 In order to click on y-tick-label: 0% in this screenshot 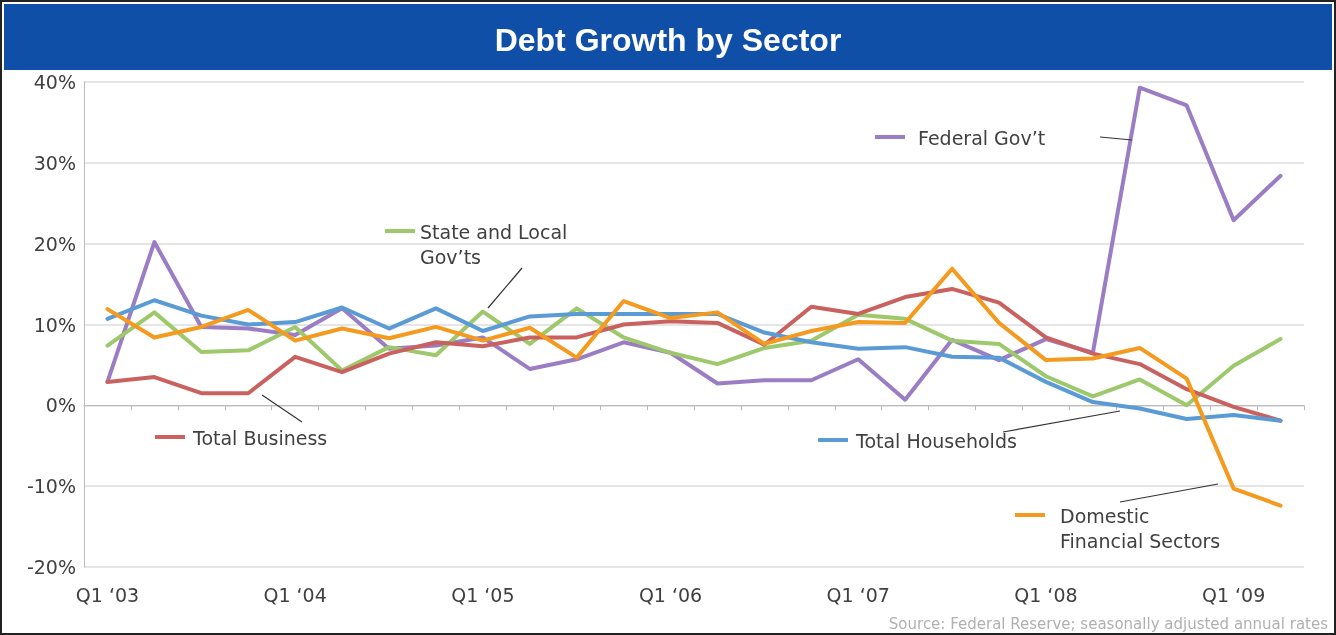, I will do `click(60, 405)`.